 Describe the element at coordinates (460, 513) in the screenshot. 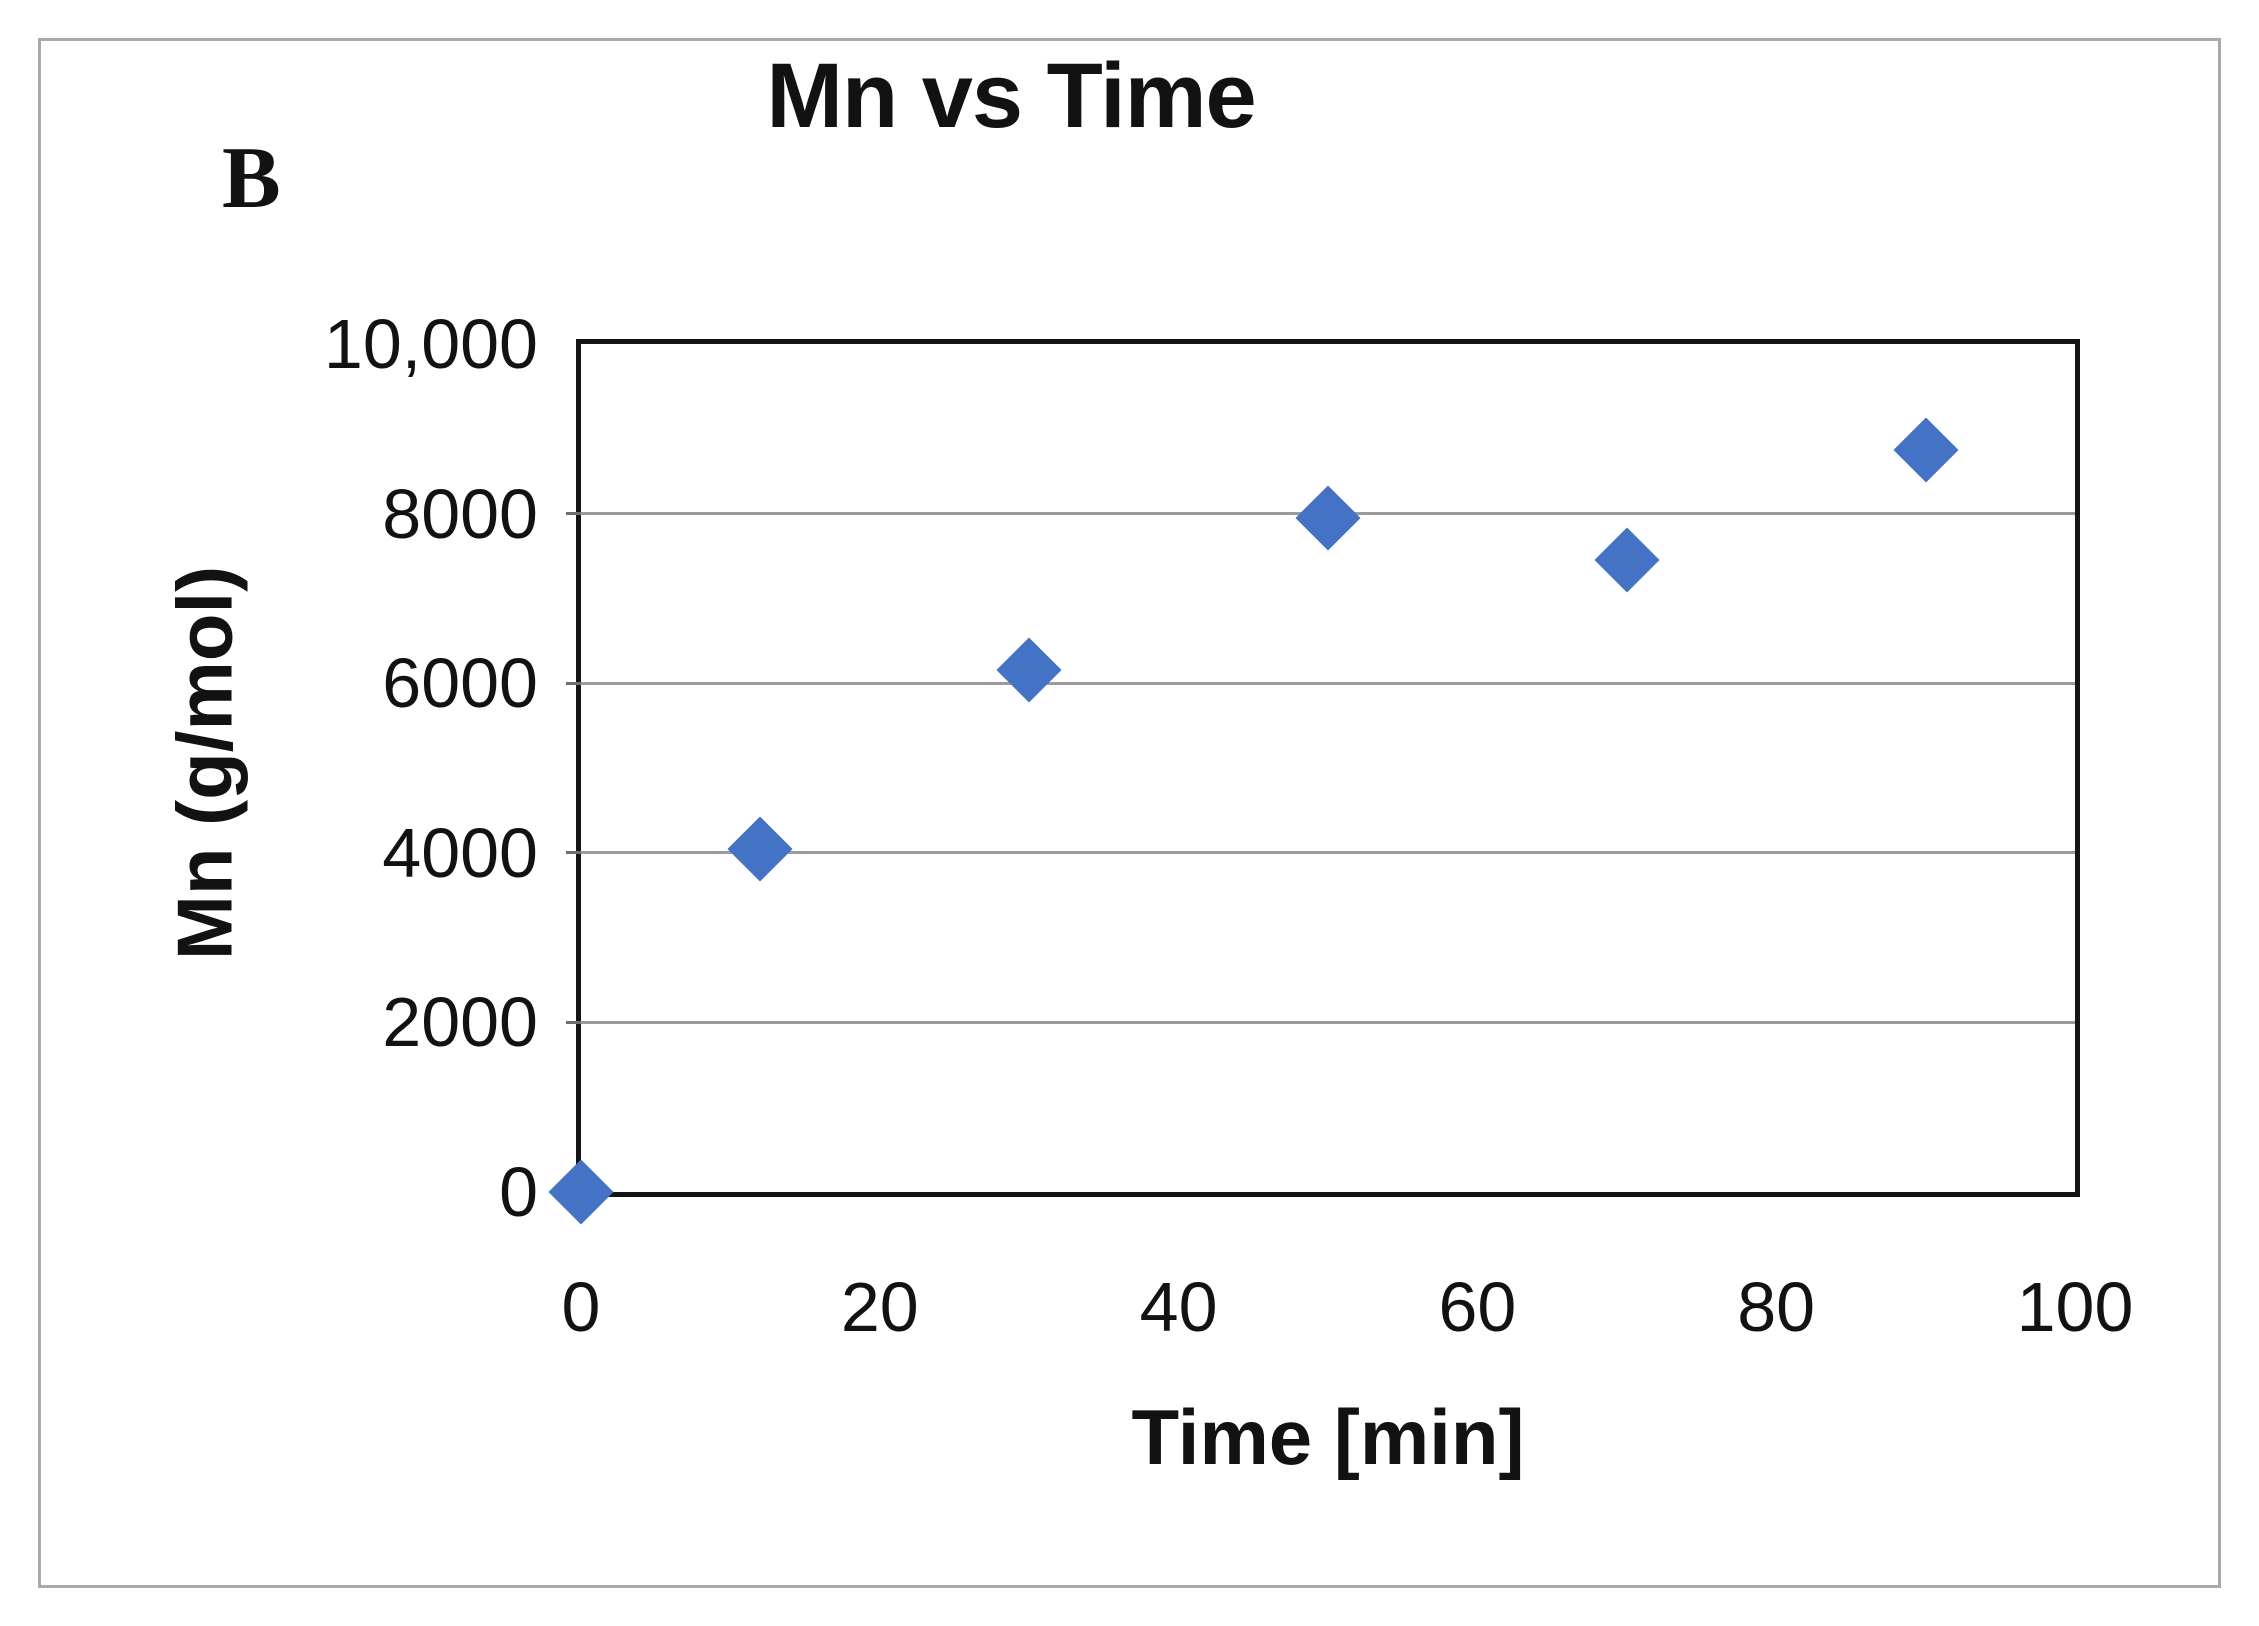

I see `y-tick-label: 8000` at that location.